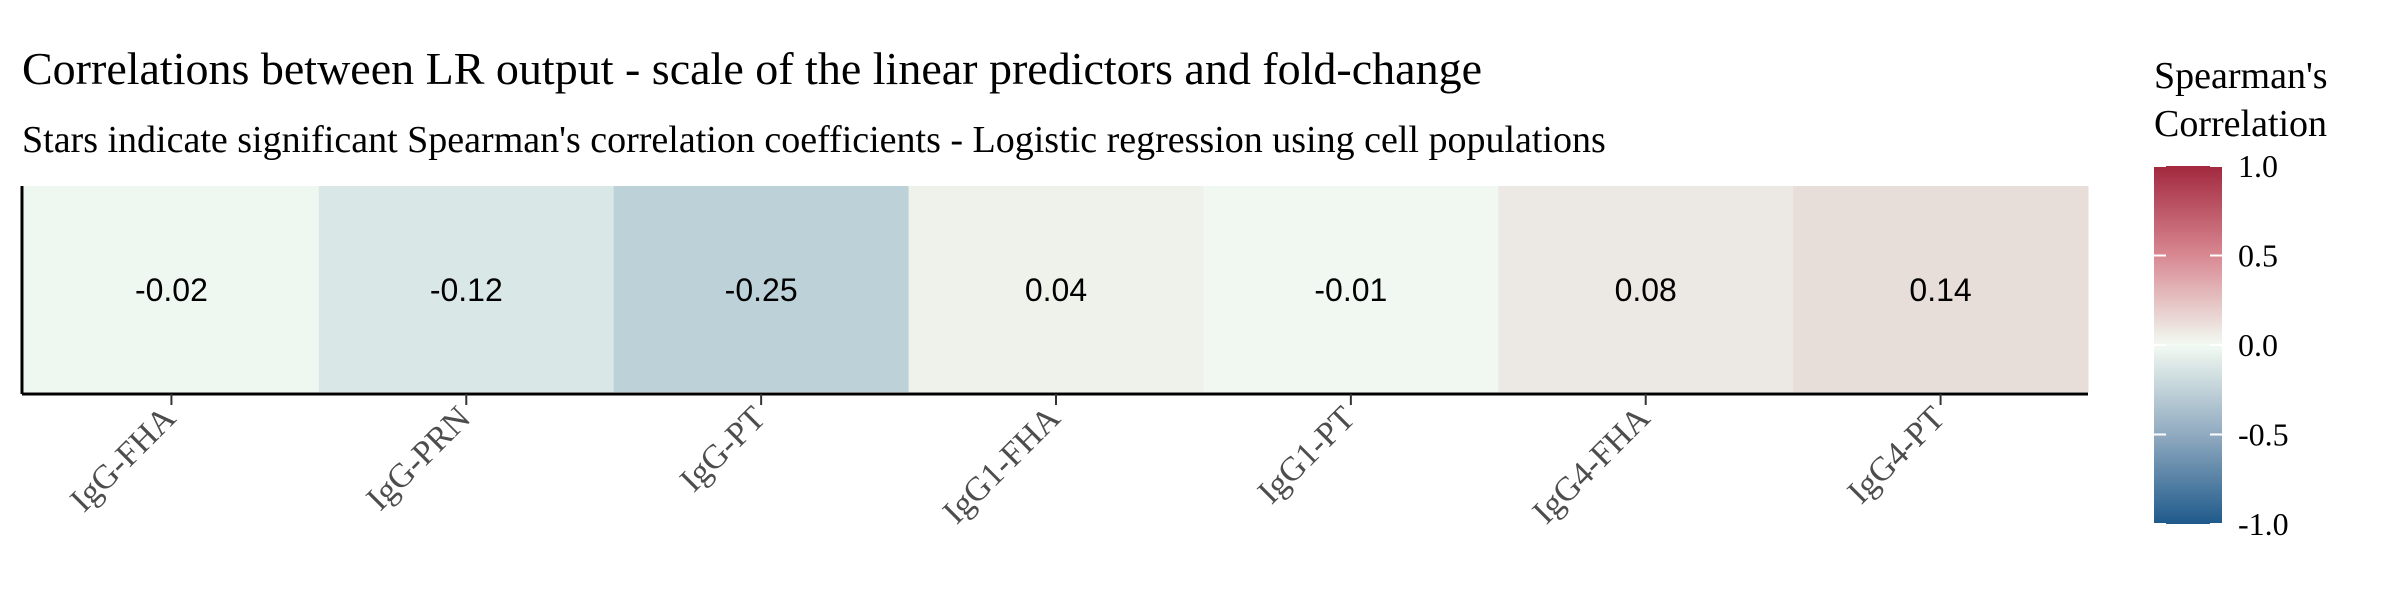 The height and width of the screenshot is (600, 2400). What do you see at coordinates (723, 449) in the screenshot?
I see `x-tick-label-igg-pt: IgG-PT` at bounding box center [723, 449].